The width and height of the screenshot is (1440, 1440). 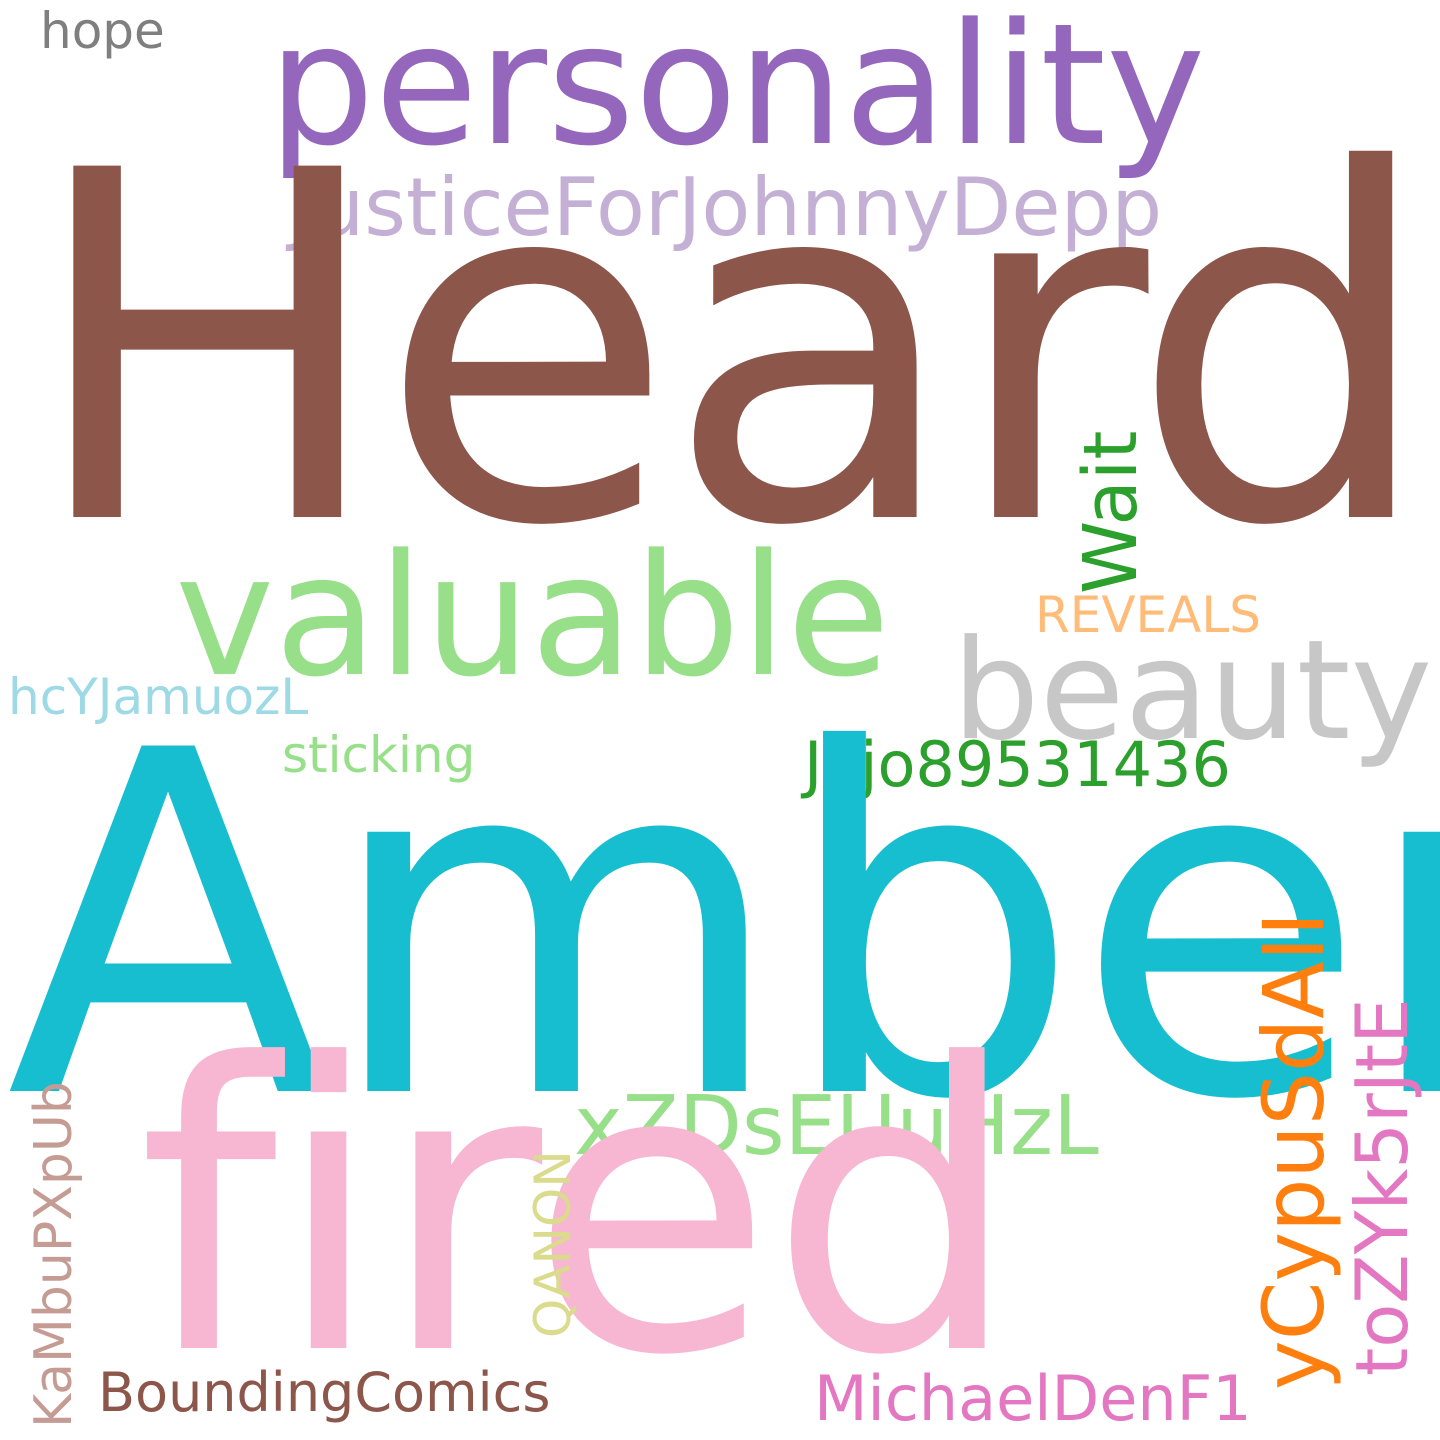 What do you see at coordinates (1148, 615) in the screenshot?
I see `word-reveals: REVEALS` at bounding box center [1148, 615].